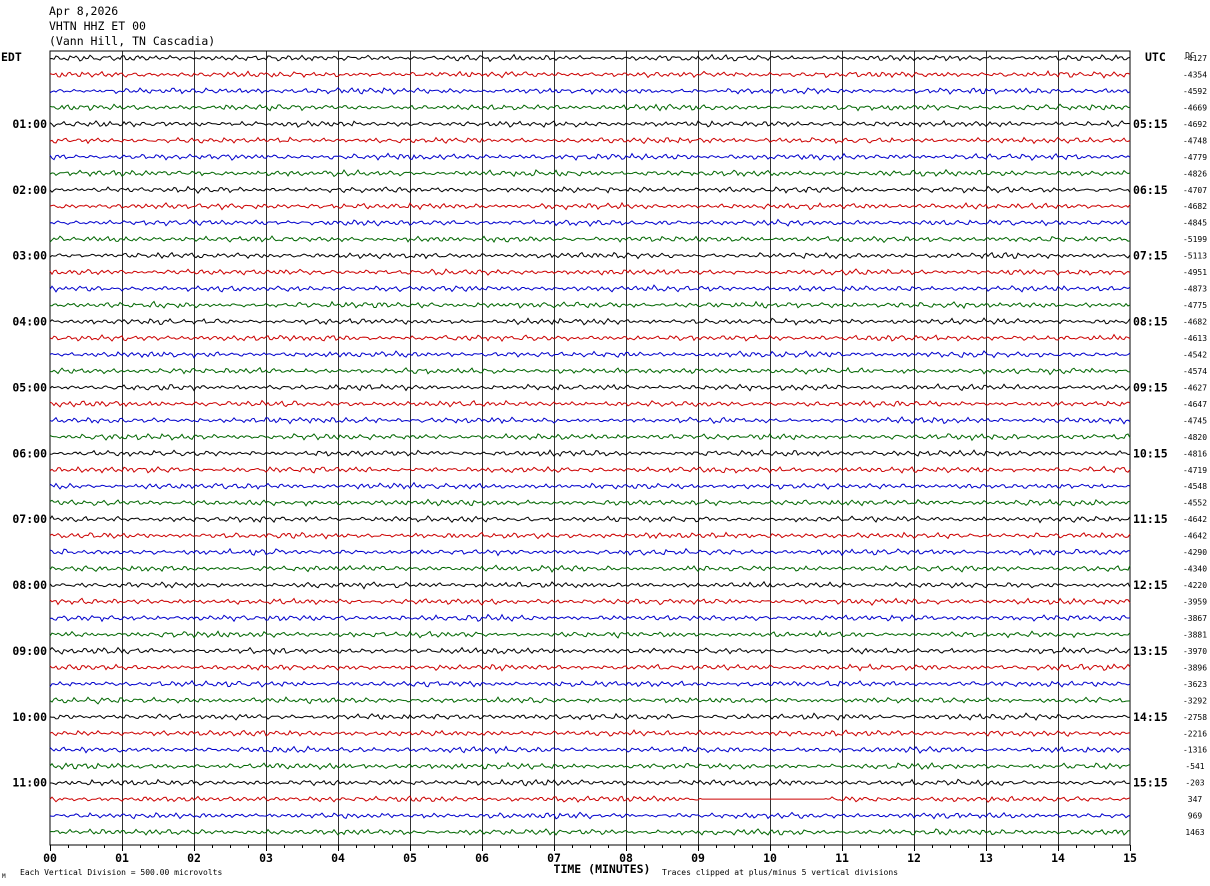 This screenshot has height=886, width=1210. I want to click on dc-offset-label: -4542, so click(1195, 354).